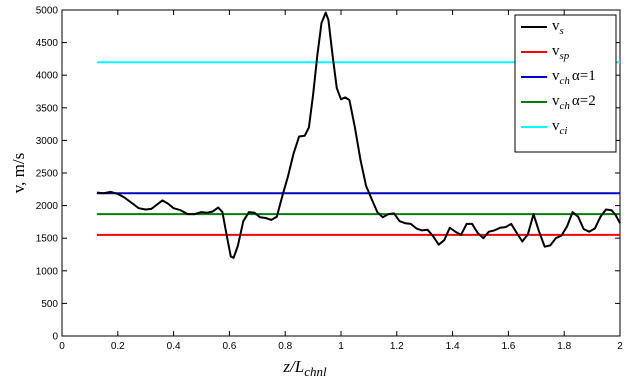 This screenshot has width=633, height=380. I want to click on x-tick-label: 1.4, so click(453, 346).